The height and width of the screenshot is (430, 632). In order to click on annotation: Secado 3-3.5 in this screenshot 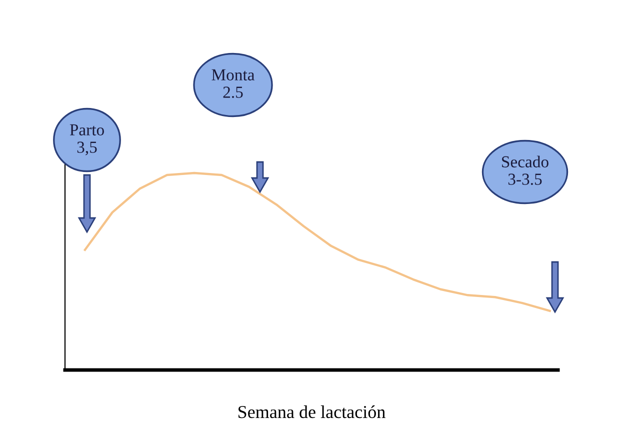, I will do `click(525, 170)`.